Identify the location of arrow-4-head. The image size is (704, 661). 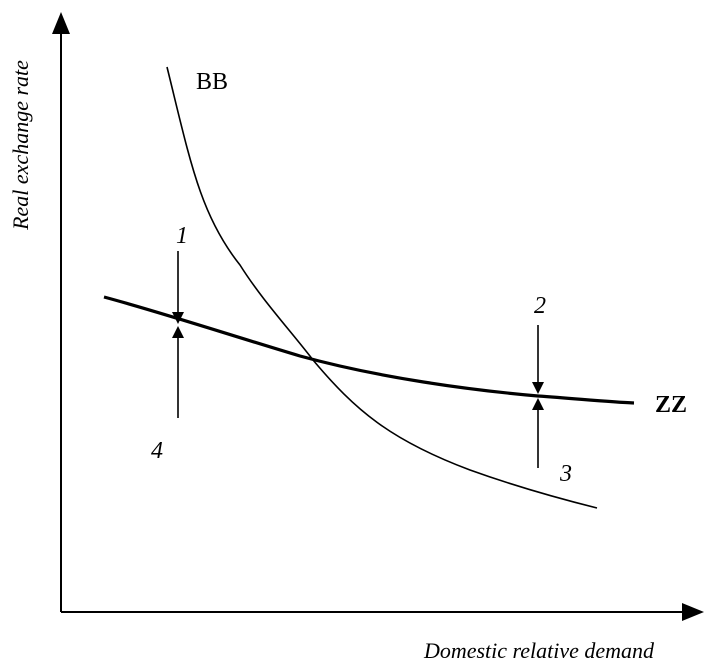
(178, 332).